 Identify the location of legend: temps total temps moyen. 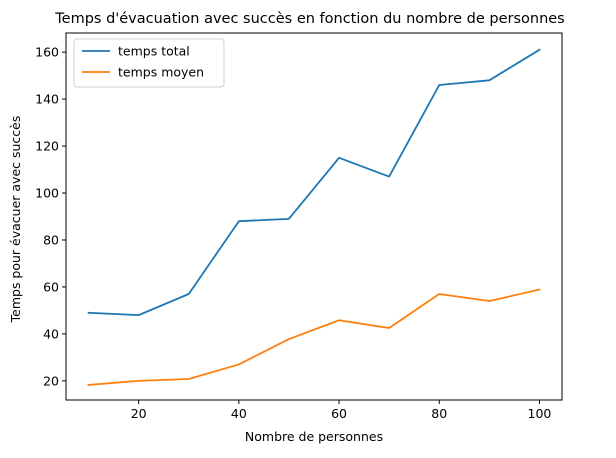
(149, 63).